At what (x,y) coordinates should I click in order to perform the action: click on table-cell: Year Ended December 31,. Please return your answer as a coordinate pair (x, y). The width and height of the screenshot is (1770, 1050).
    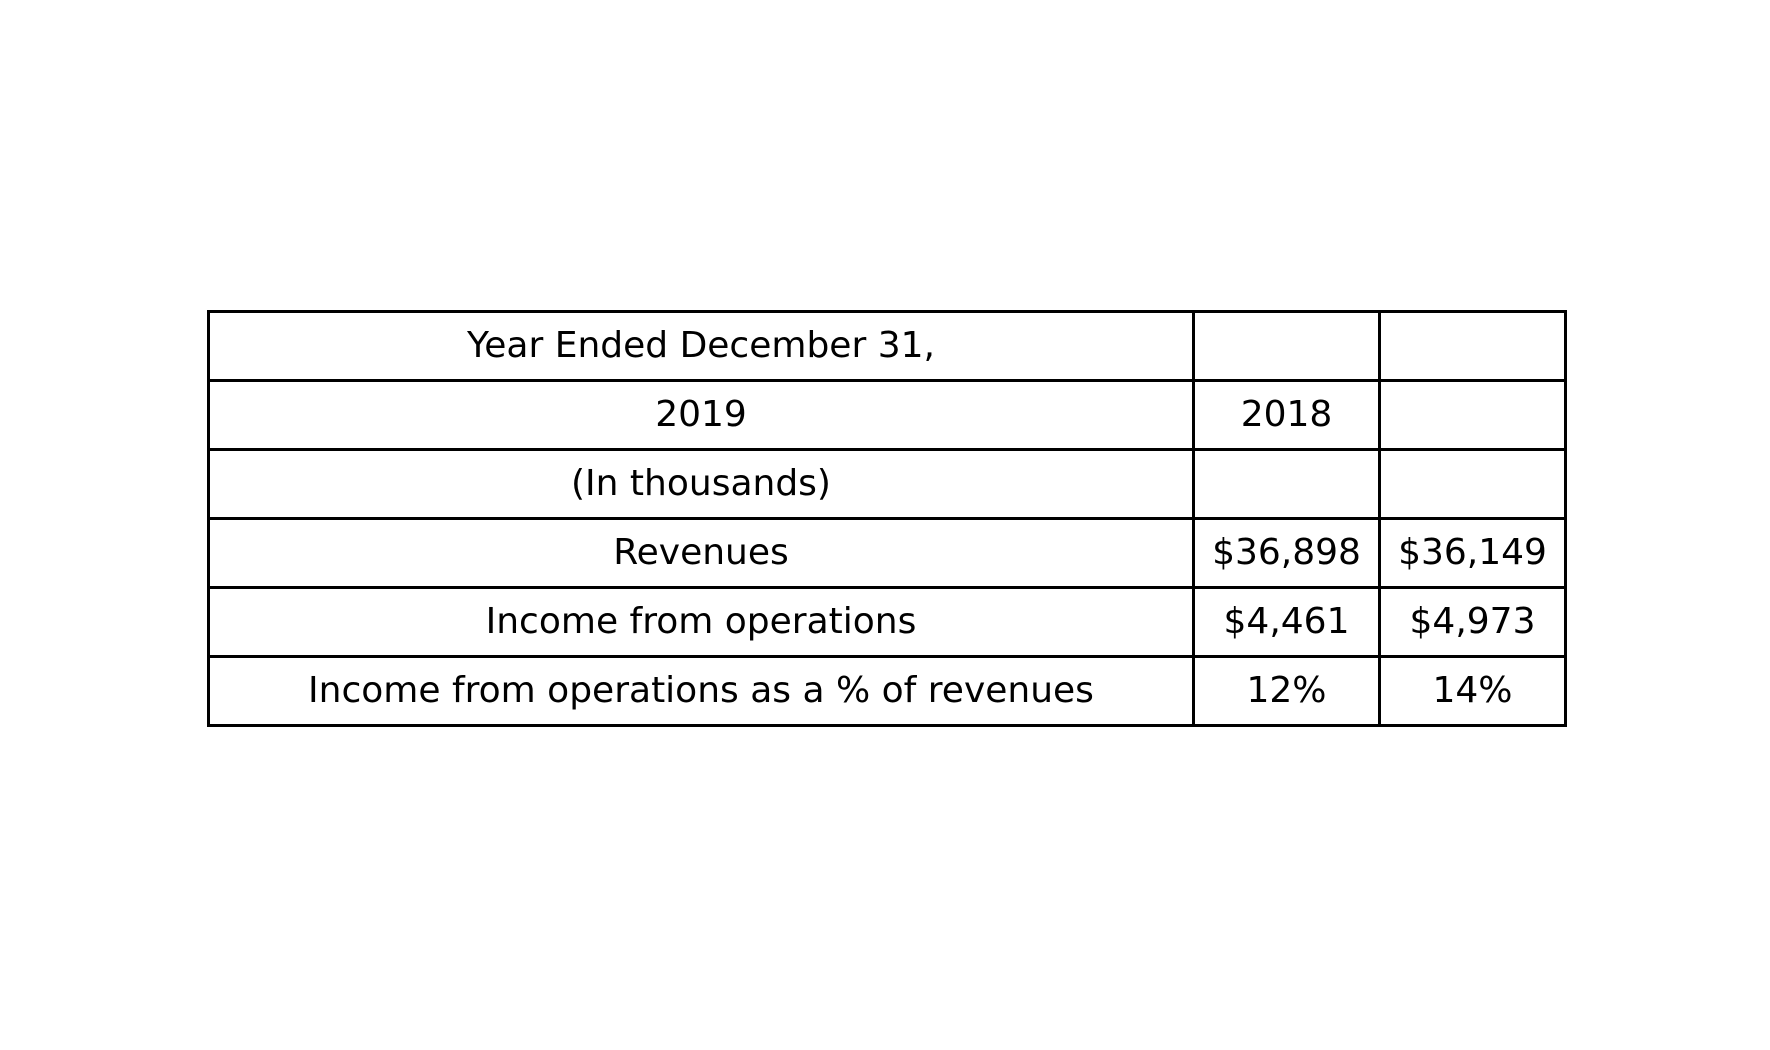
    Looking at the image, I should click on (701, 346).